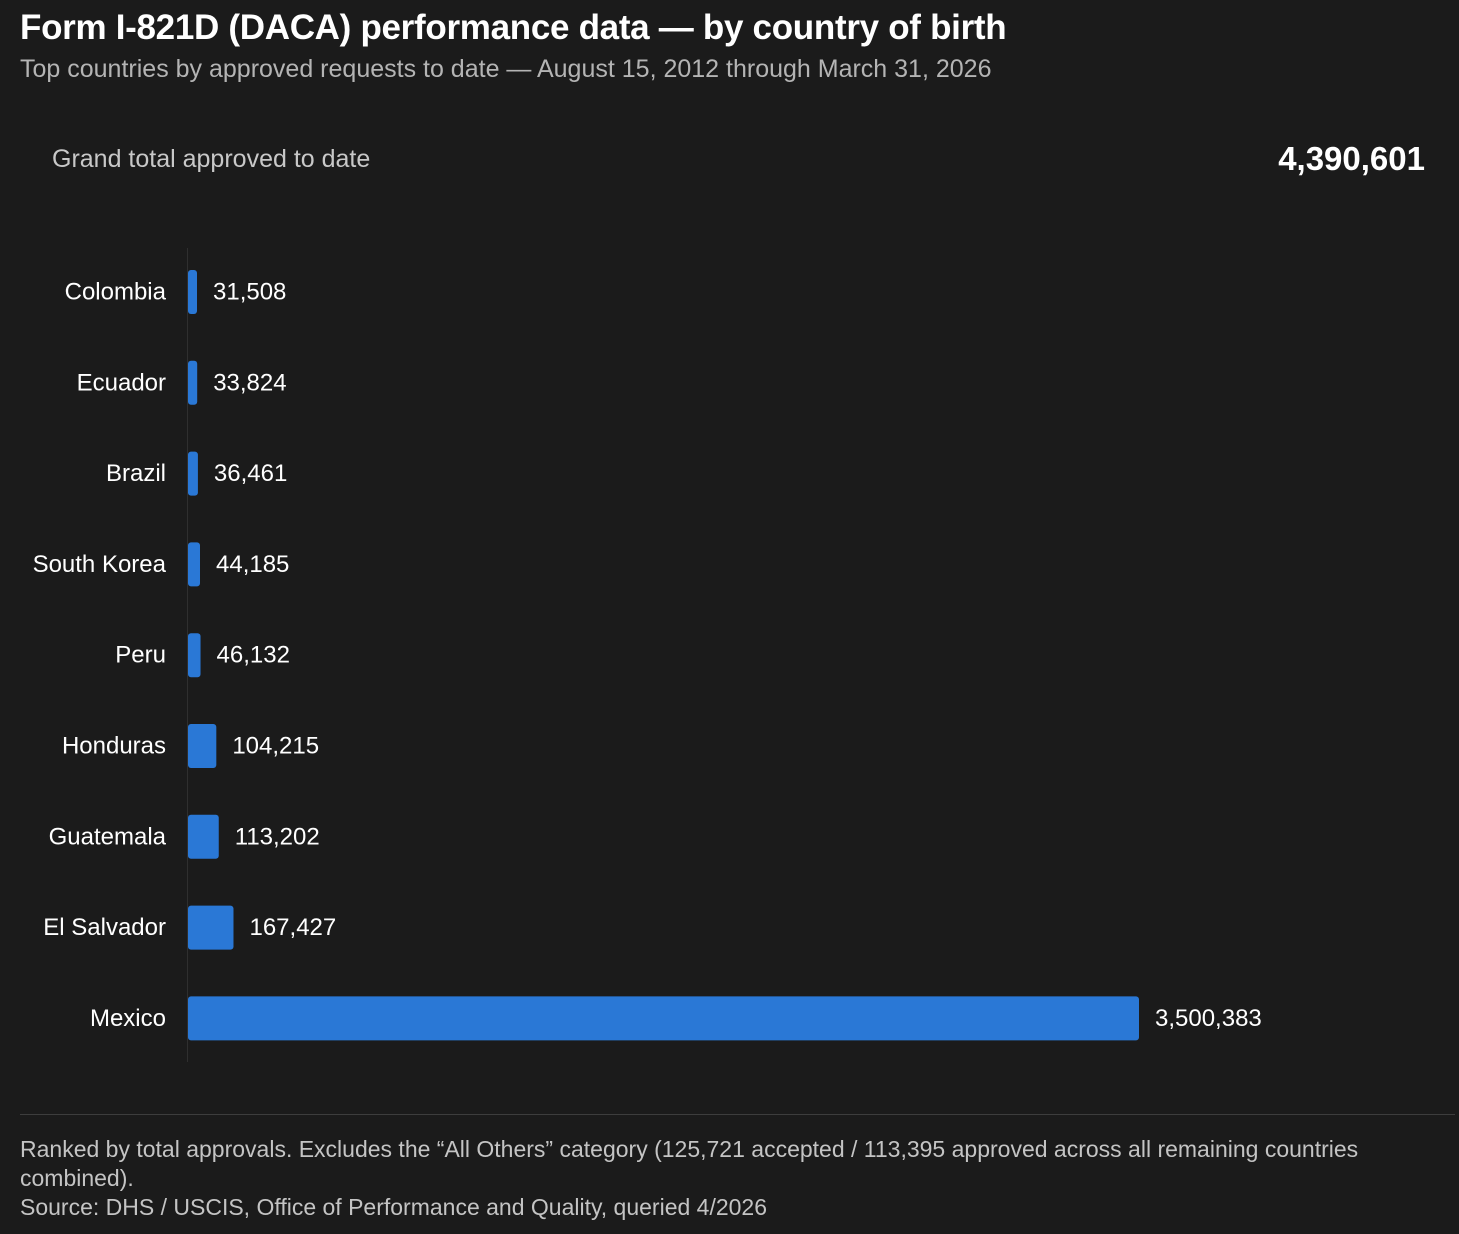 The height and width of the screenshot is (1234, 1459). What do you see at coordinates (116, 292) in the screenshot?
I see `category-label: Colombia` at bounding box center [116, 292].